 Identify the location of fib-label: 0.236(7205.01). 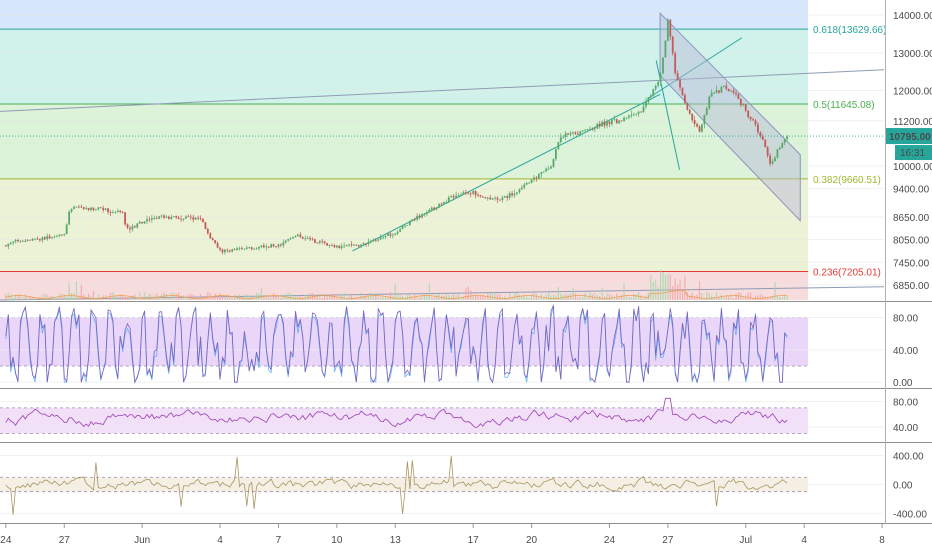
(847, 273).